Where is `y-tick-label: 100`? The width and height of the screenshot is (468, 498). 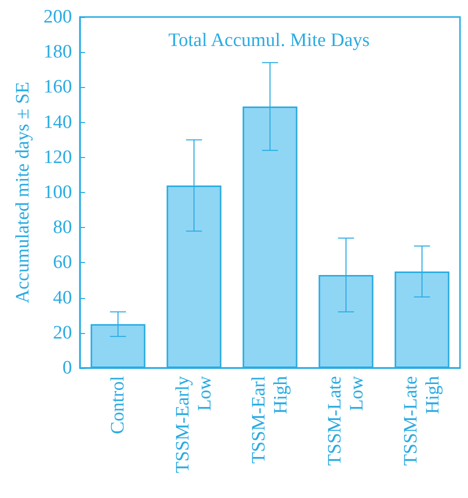 y-tick-label: 100 is located at coordinates (58, 192).